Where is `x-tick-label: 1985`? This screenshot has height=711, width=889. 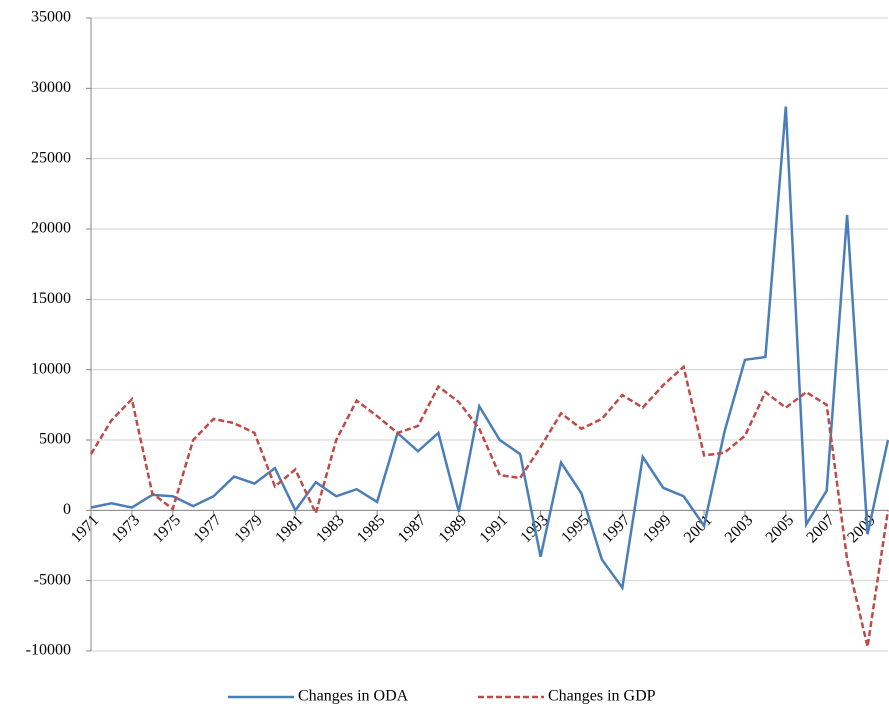 x-tick-label: 1985 is located at coordinates (371, 529).